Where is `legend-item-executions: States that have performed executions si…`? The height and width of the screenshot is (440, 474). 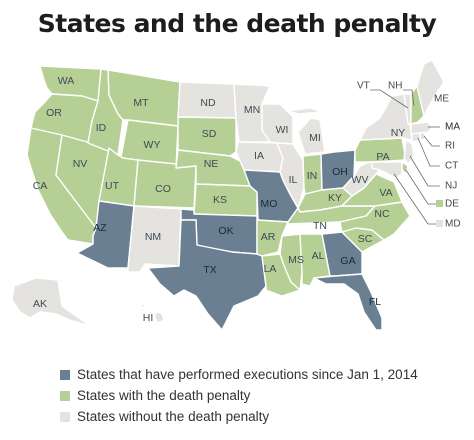 legend-item-executions: States that have performed executions si… is located at coordinates (239, 374).